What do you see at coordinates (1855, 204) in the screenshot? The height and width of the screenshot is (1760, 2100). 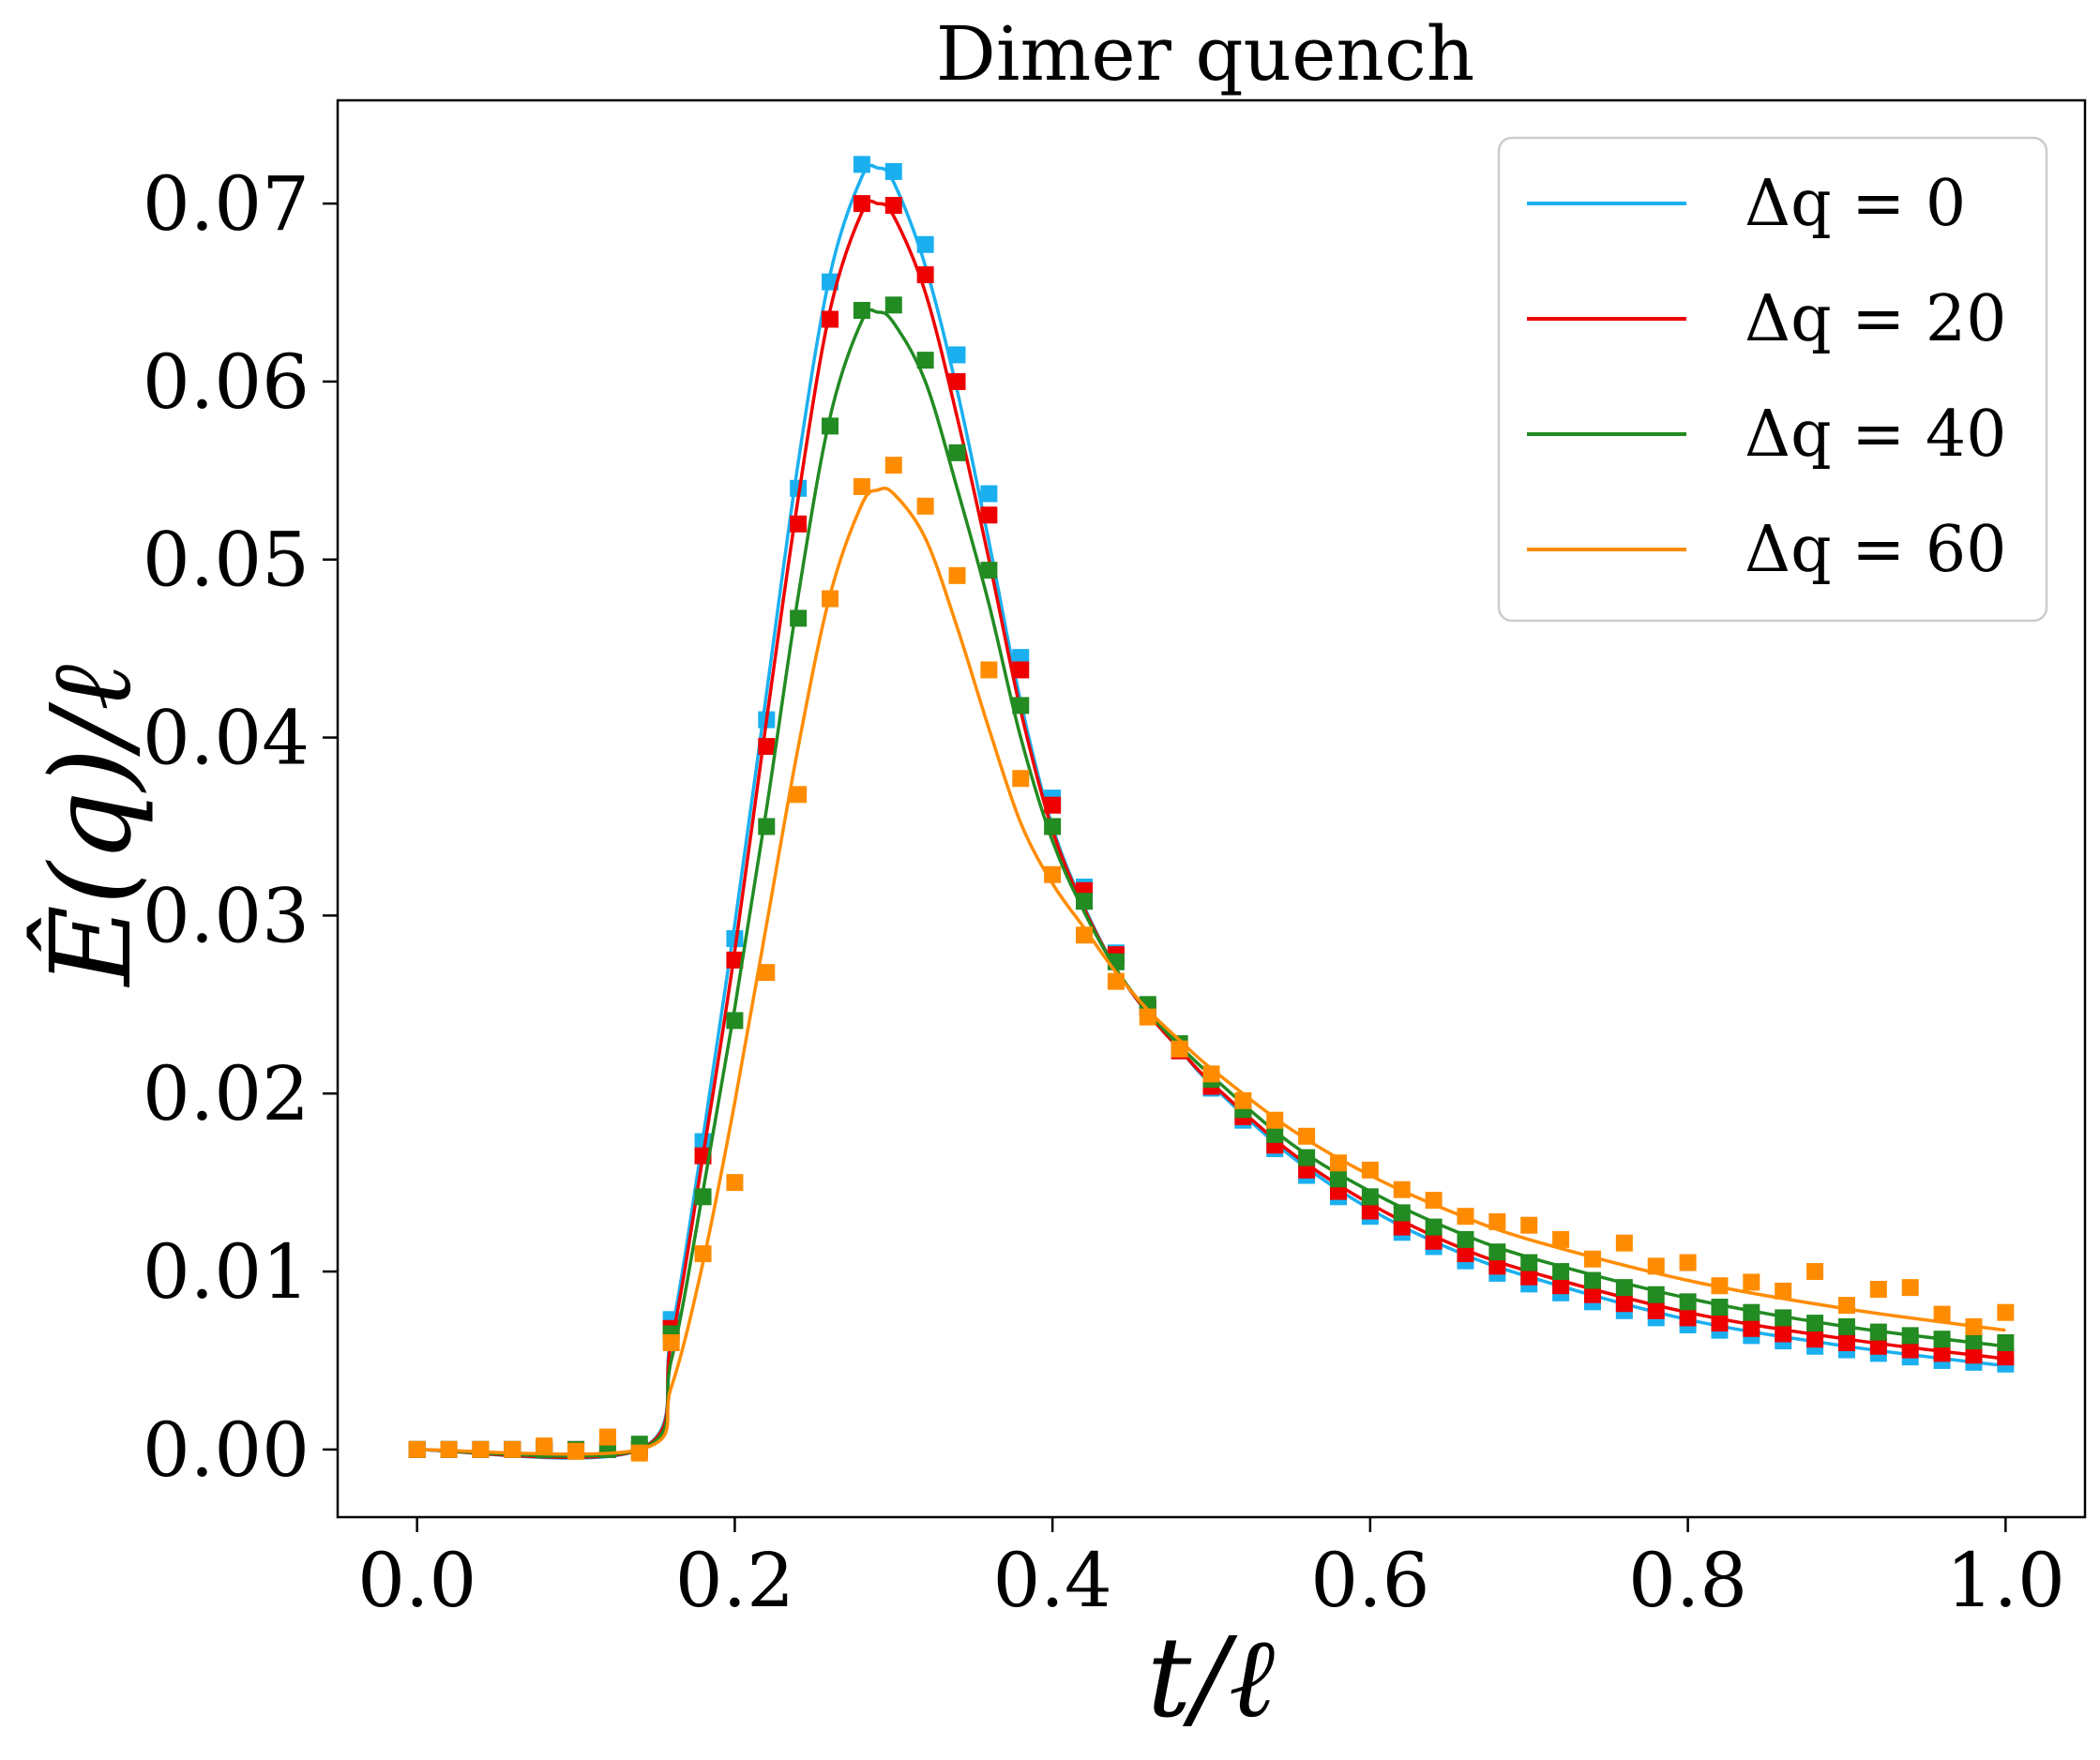 I see `legend-label-dq0: Δq = 0` at bounding box center [1855, 204].